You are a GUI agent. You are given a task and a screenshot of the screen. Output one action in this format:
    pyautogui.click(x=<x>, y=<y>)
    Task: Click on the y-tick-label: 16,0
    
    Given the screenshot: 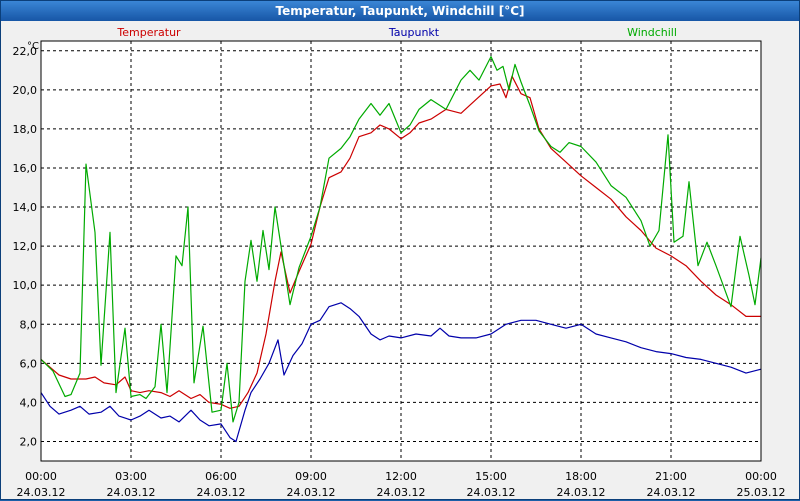 What is the action you would take?
    pyautogui.click(x=25, y=168)
    